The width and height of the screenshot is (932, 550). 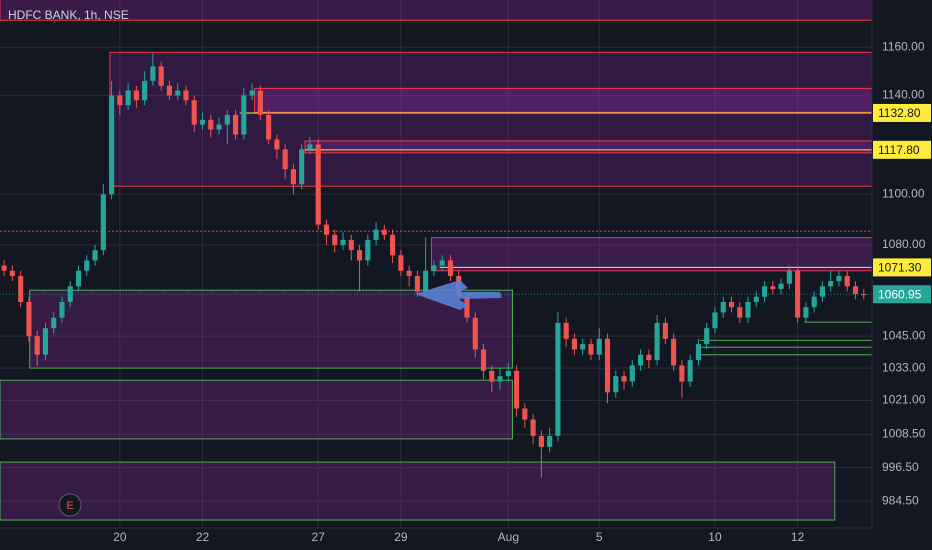 I want to click on y-tick-label: 1033.00, so click(x=904, y=367).